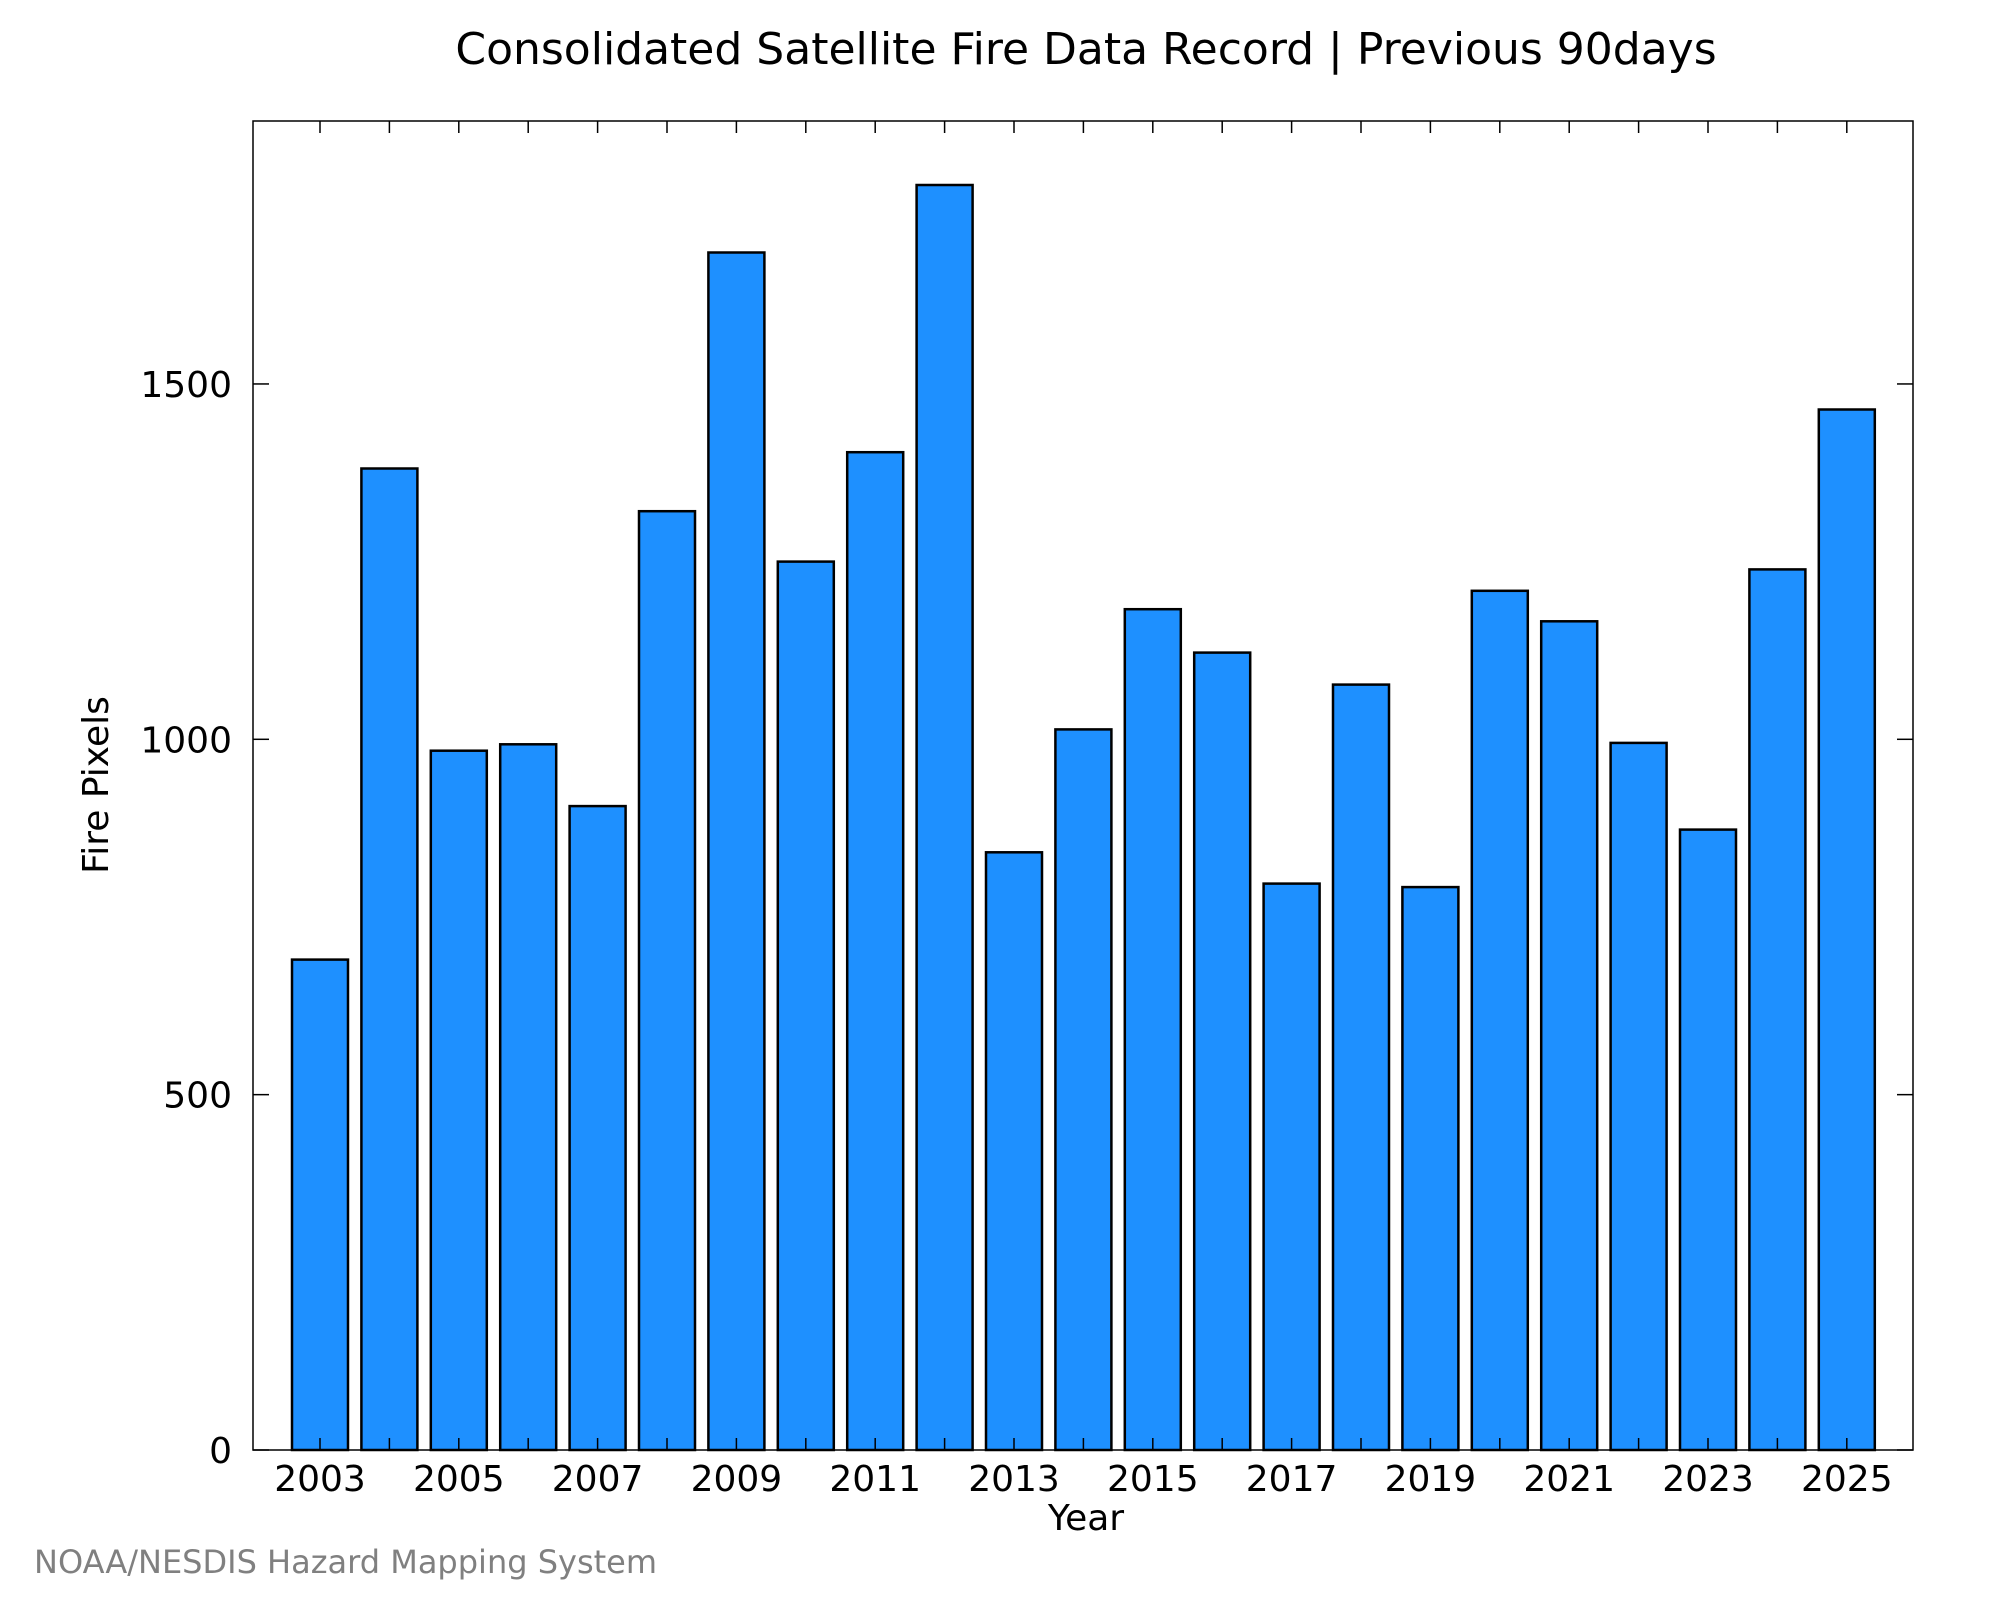 Image resolution: width=2000 pixels, height=1604 pixels. I want to click on bar-2016, so click(1222, 1051).